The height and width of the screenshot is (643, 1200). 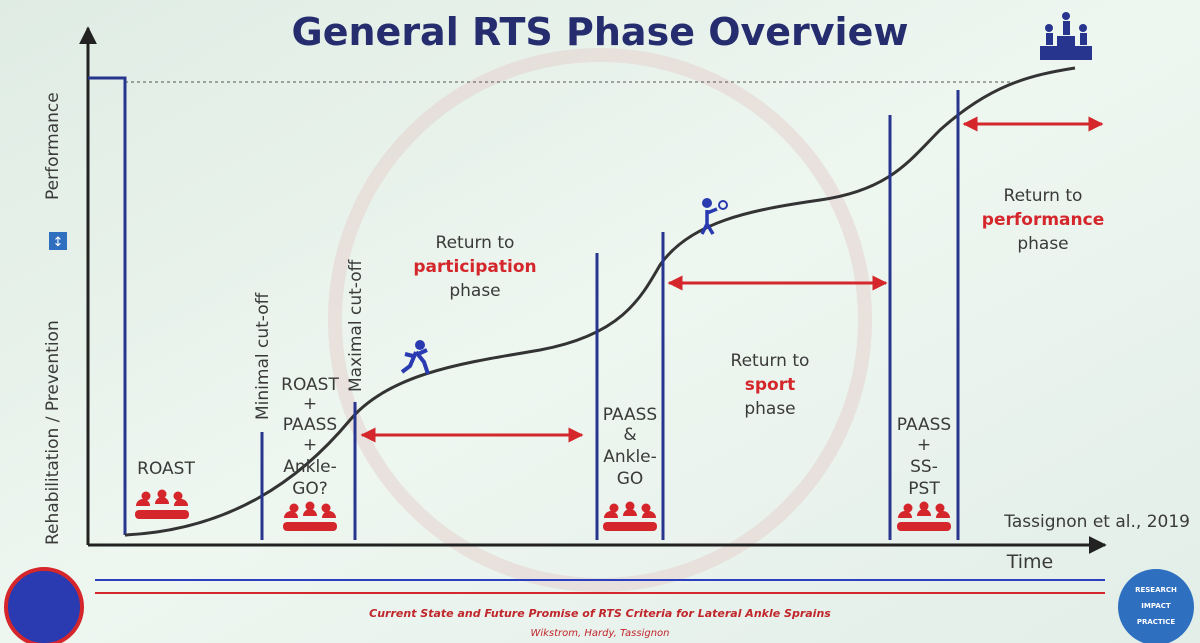 What do you see at coordinates (630, 479) in the screenshot?
I see `assessment-label: GO` at bounding box center [630, 479].